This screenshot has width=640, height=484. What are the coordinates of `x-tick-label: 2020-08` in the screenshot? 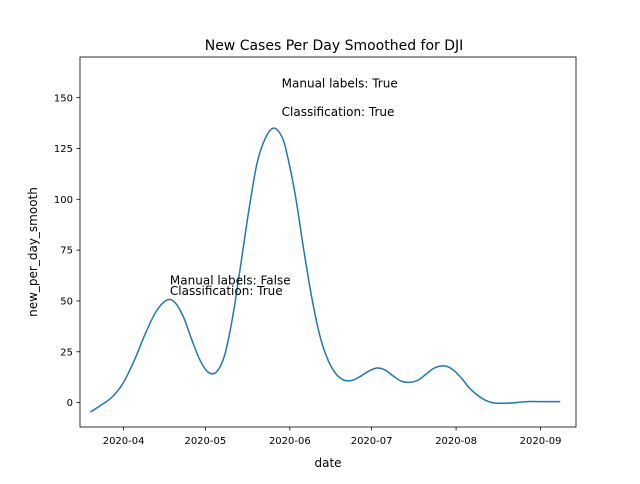 It's located at (456, 441).